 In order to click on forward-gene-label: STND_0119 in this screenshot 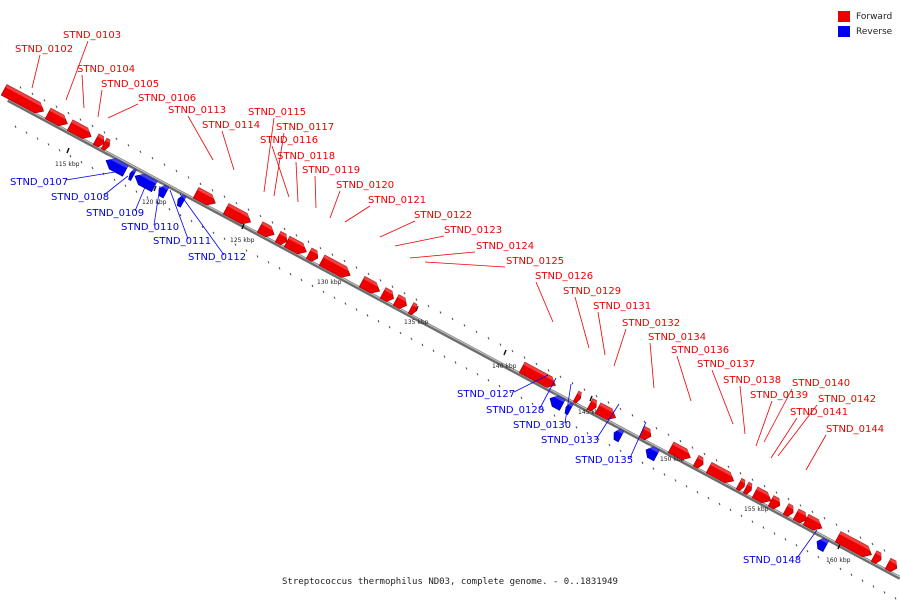, I will do `click(331, 170)`.